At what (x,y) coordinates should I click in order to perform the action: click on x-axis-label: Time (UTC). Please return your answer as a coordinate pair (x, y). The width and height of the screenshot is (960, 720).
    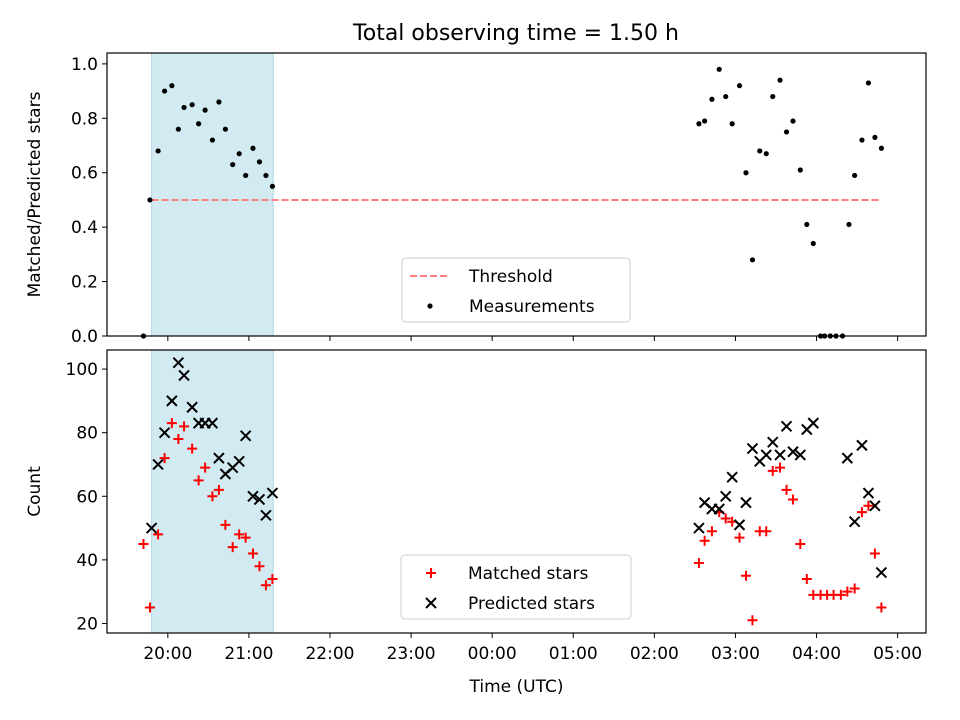
    Looking at the image, I should click on (516, 687).